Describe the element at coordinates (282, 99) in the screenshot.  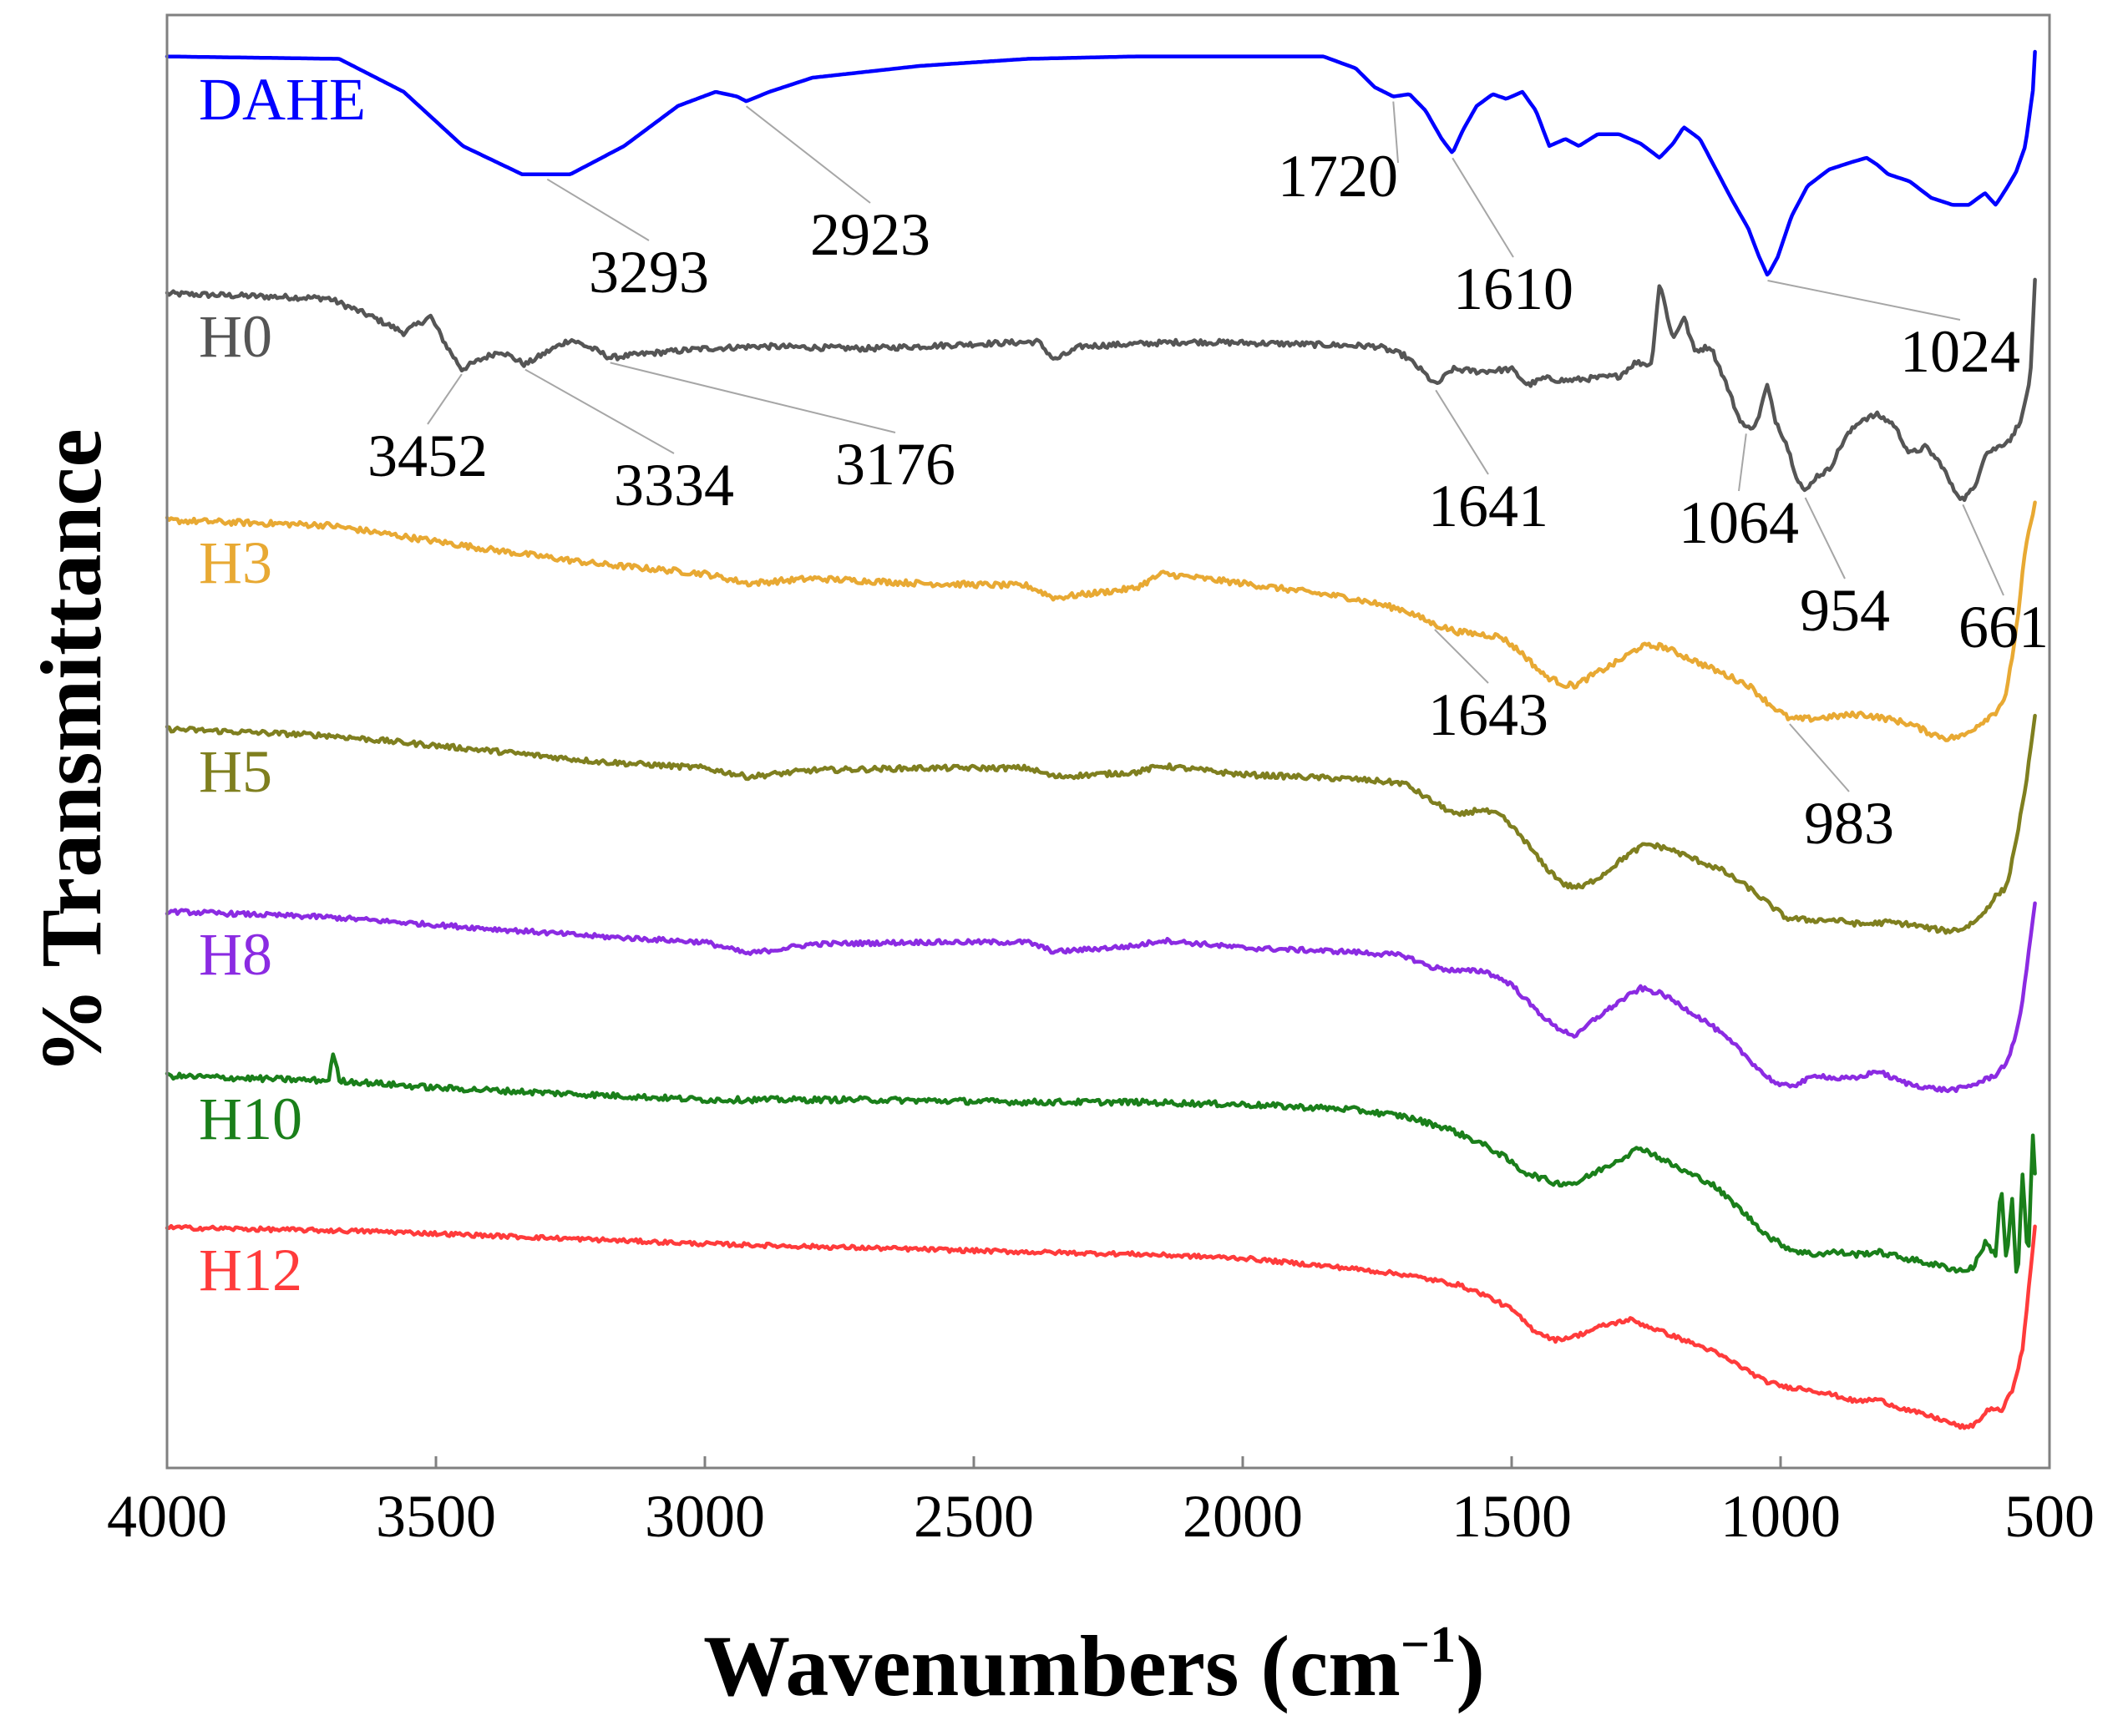
I see `series-label-dahe: DAHE` at that location.